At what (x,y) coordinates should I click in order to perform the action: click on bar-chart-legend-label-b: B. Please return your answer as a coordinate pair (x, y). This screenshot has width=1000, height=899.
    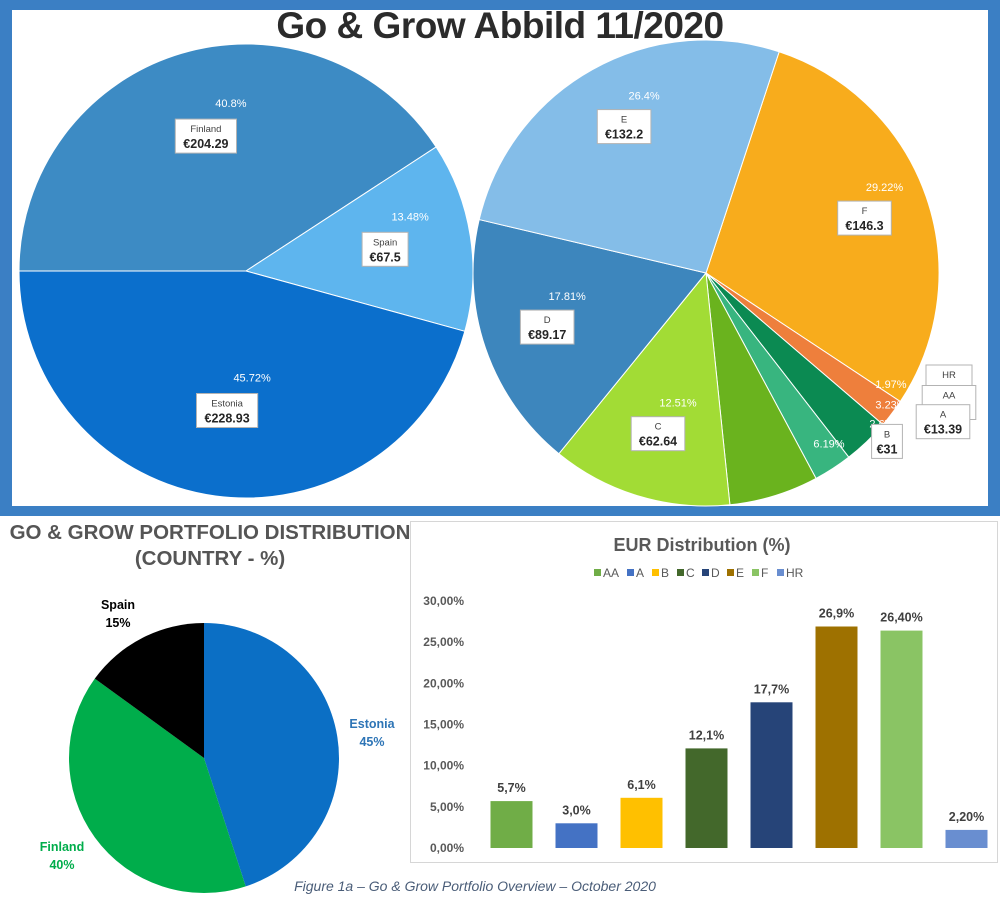
    Looking at the image, I should click on (665, 573).